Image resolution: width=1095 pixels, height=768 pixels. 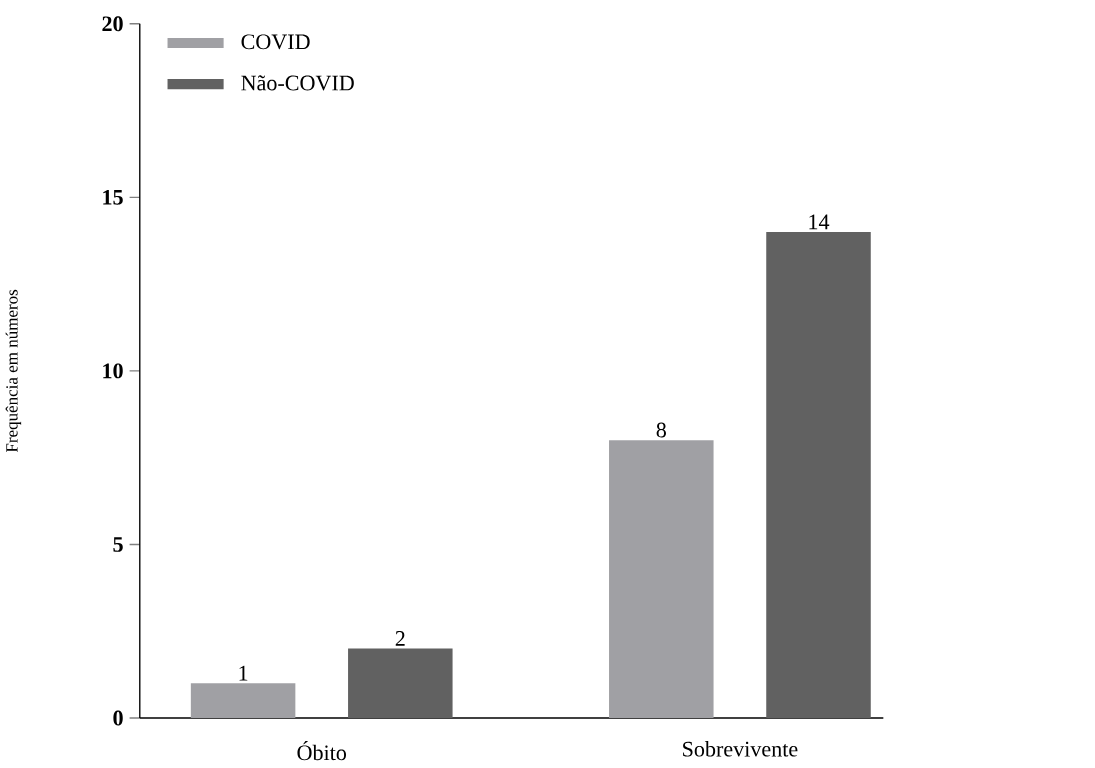 What do you see at coordinates (113, 371) in the screenshot?
I see `y-tick-label: 10` at bounding box center [113, 371].